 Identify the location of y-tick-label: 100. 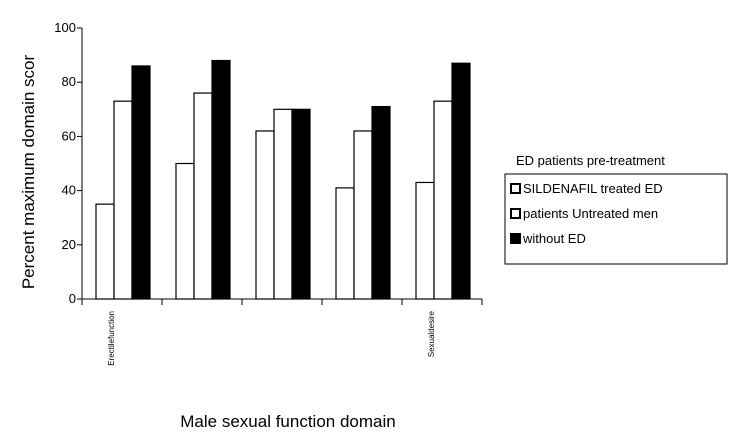
(65, 27).